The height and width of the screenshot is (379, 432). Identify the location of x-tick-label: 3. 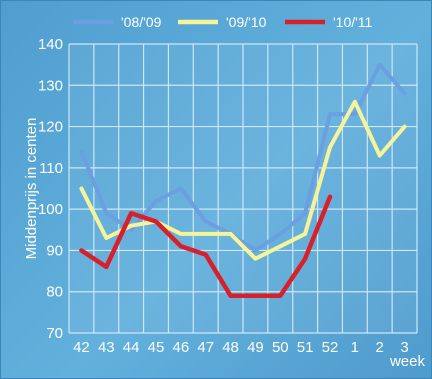
(404, 347).